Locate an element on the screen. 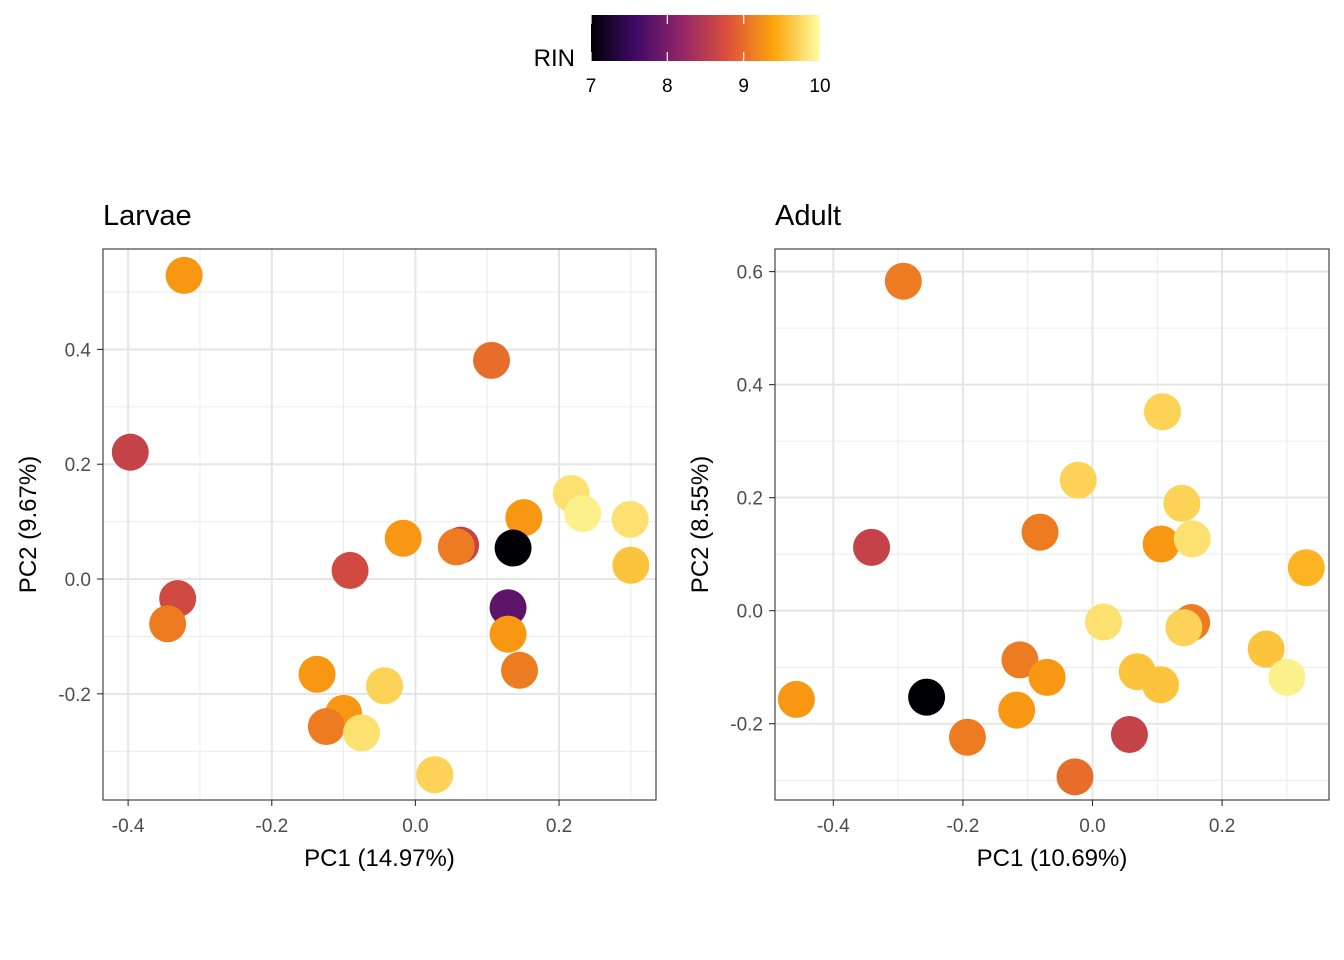  x-axis-ticks-adult: -0.4 -0.2 0.0 0.2 is located at coordinates (1026, 818).